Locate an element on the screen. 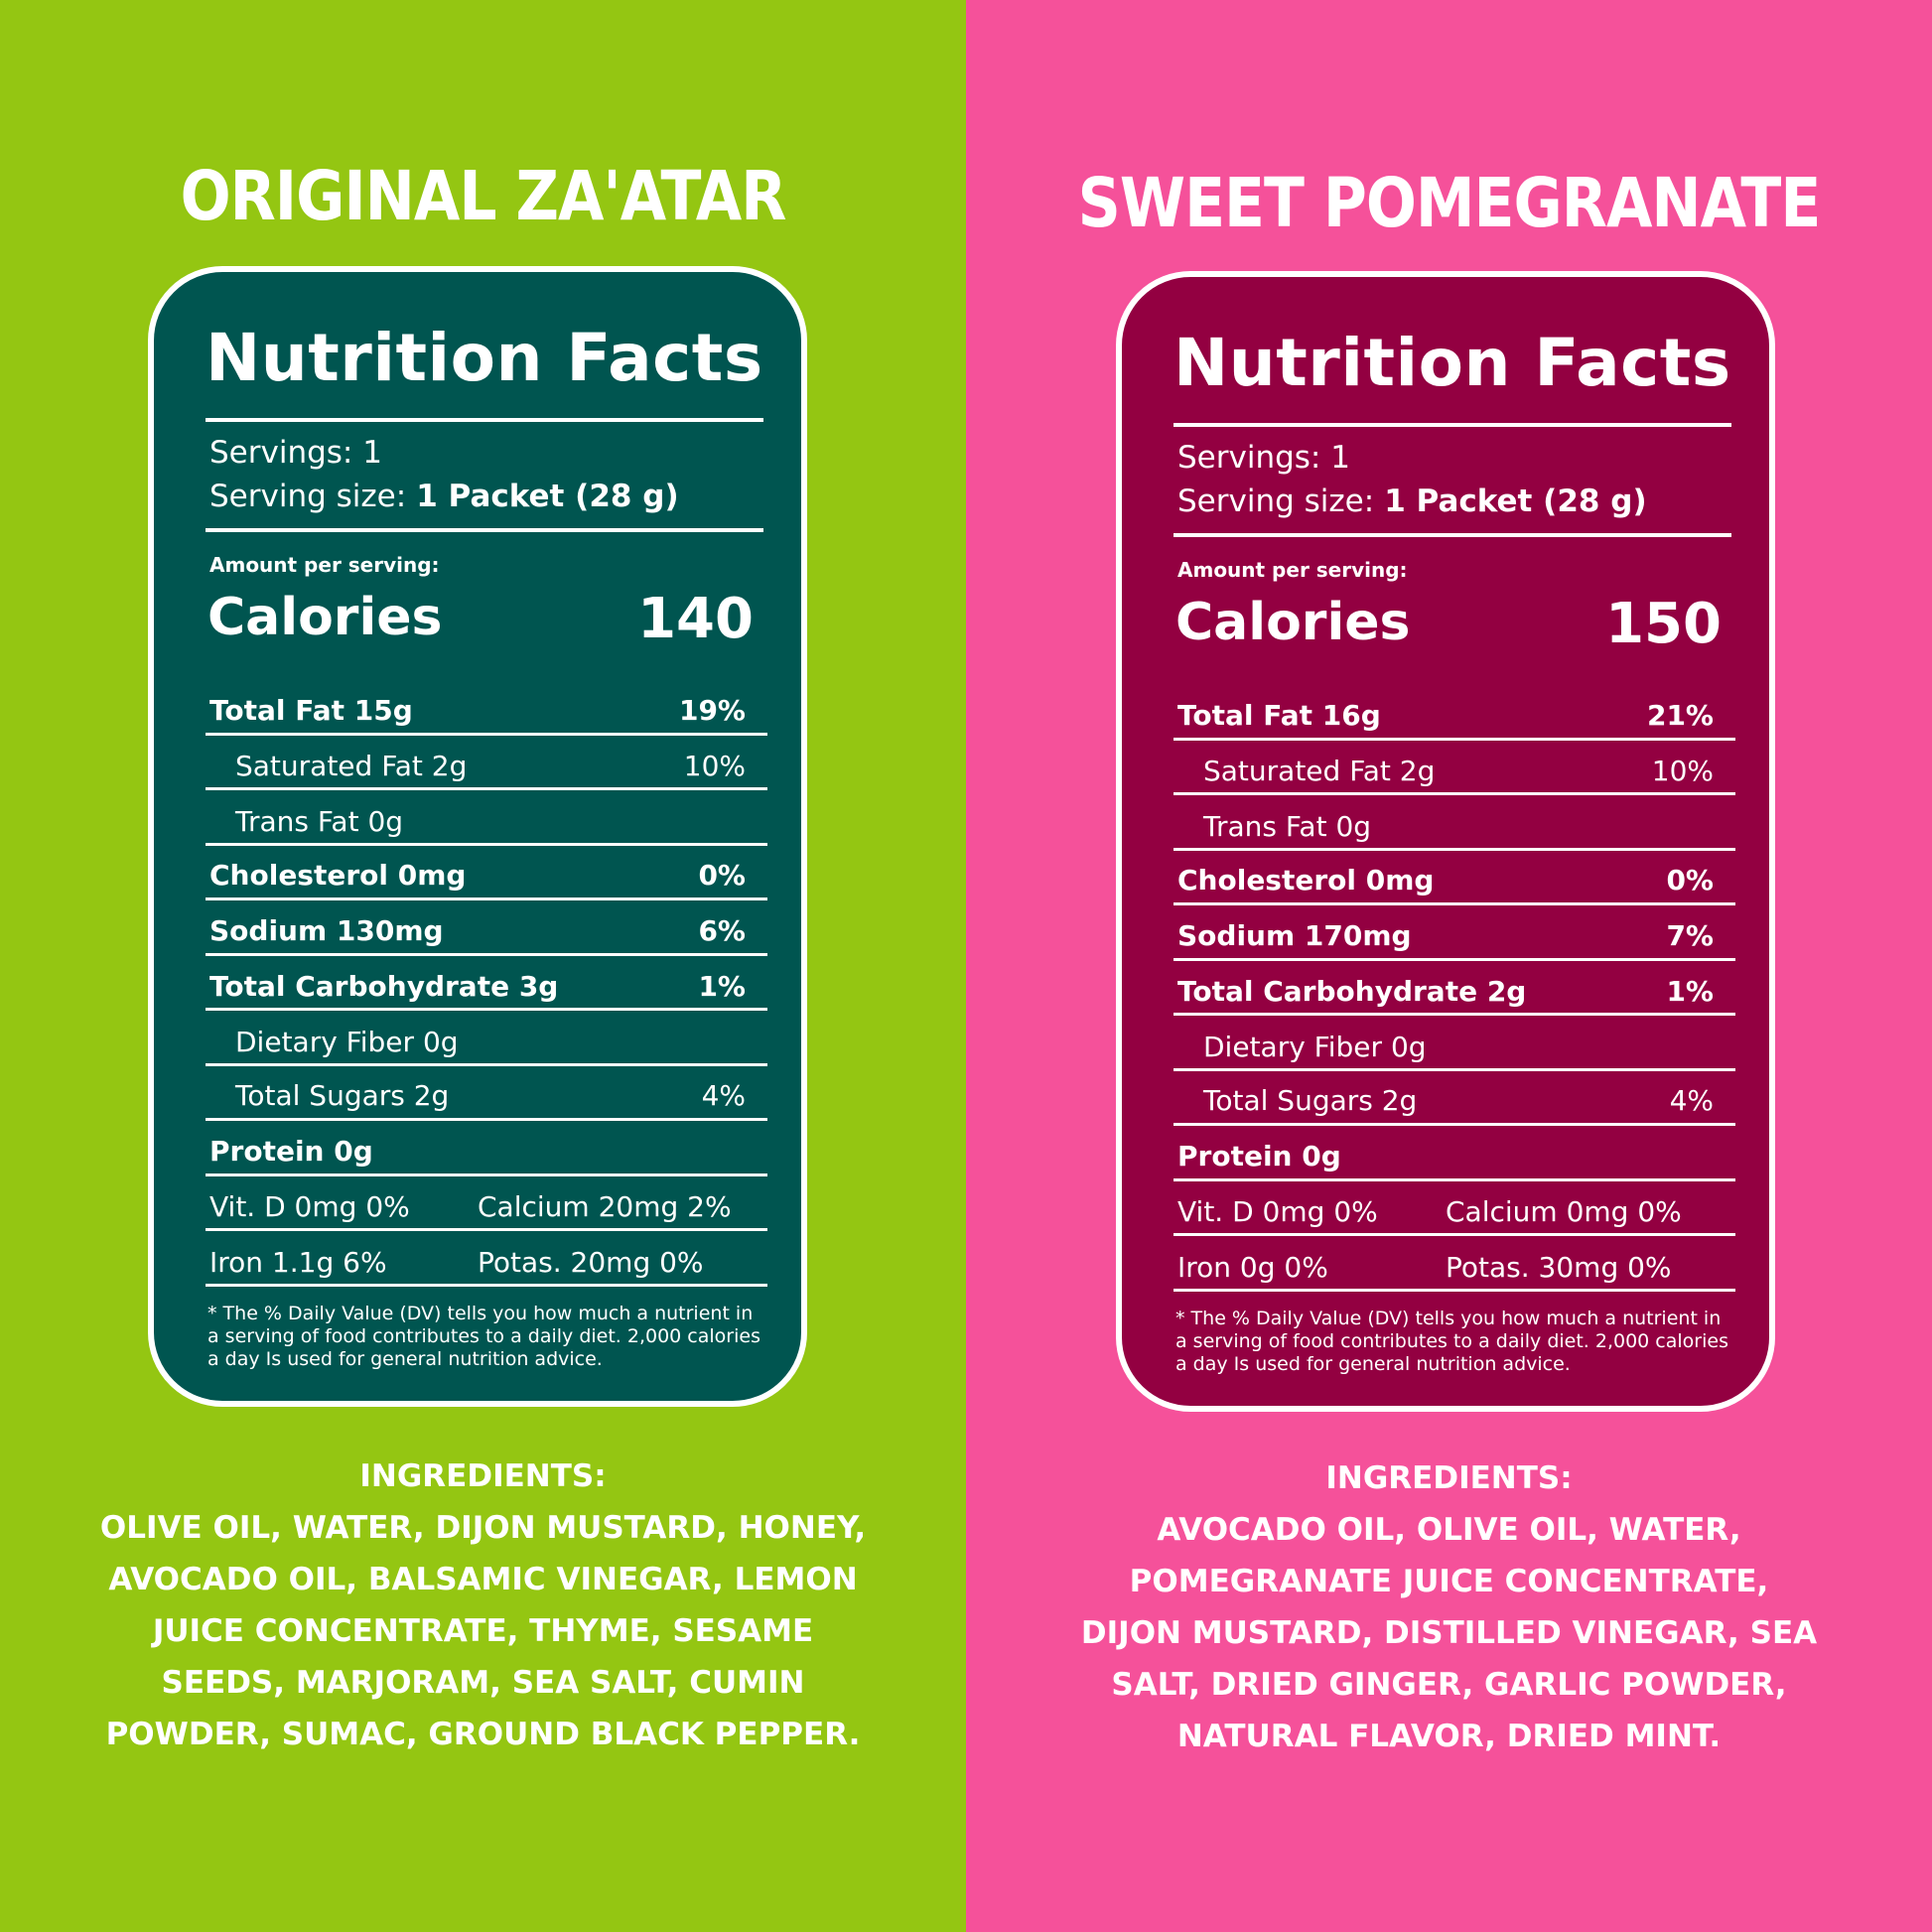  calcium: Calcium 20mg 2% is located at coordinates (605, 1207).